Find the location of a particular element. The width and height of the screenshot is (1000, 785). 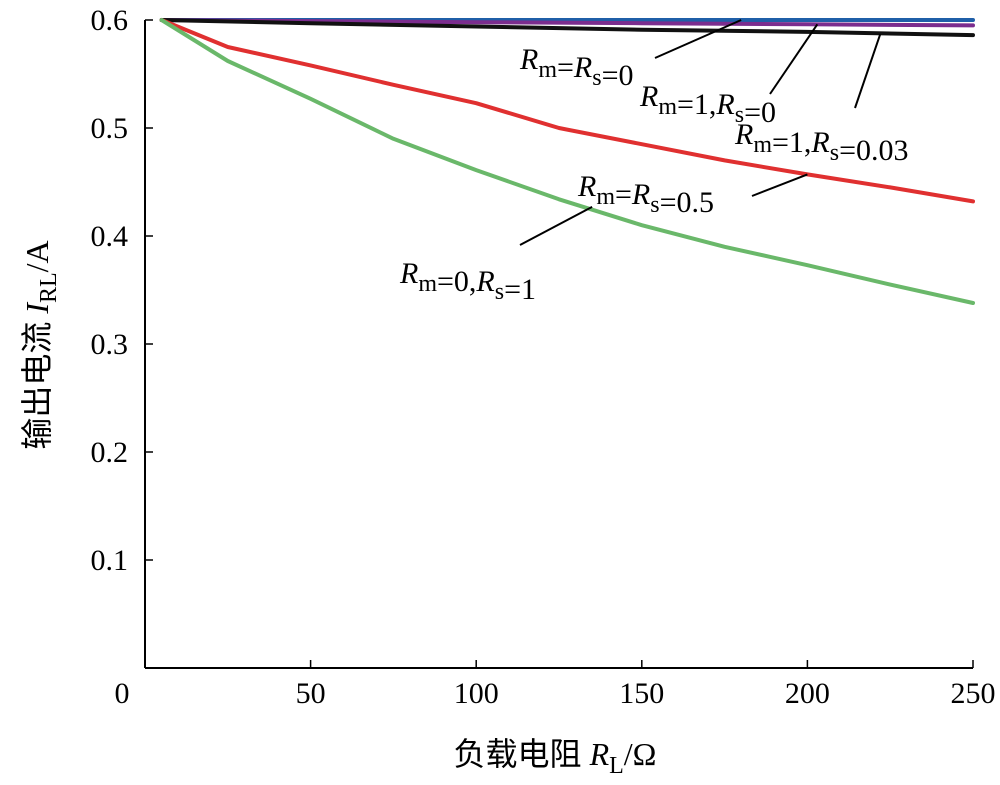

annotation-label: Rm=Rs=0 is located at coordinates (576, 67).